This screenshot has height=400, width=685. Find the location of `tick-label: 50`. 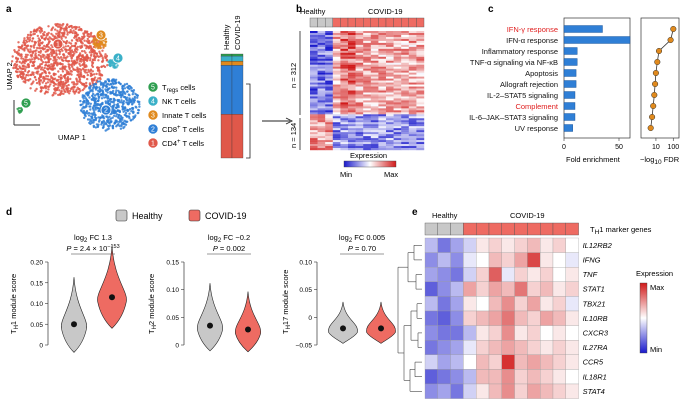

tick-label: 50 is located at coordinates (619, 147).